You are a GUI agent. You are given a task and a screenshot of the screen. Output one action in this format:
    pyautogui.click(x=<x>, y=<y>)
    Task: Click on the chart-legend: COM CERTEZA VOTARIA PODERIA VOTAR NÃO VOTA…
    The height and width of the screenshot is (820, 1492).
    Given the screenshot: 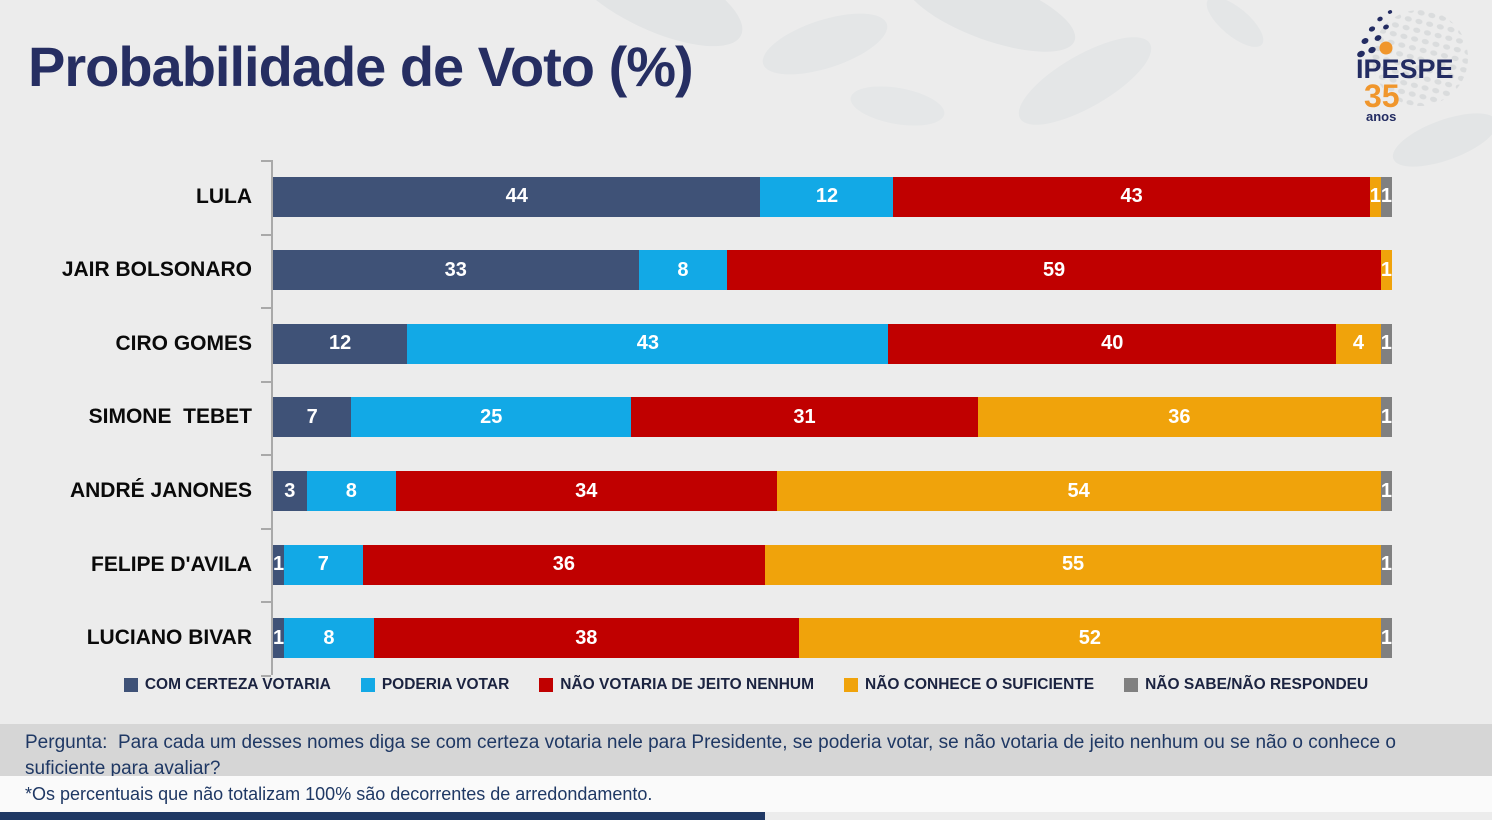 What is the action you would take?
    pyautogui.click(x=746, y=685)
    